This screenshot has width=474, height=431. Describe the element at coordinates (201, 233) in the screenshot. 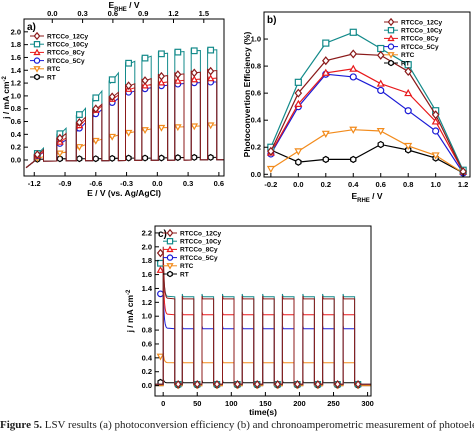

I see `legend-label-rtcco-12cy: RTCCo_12Cy` at that location.